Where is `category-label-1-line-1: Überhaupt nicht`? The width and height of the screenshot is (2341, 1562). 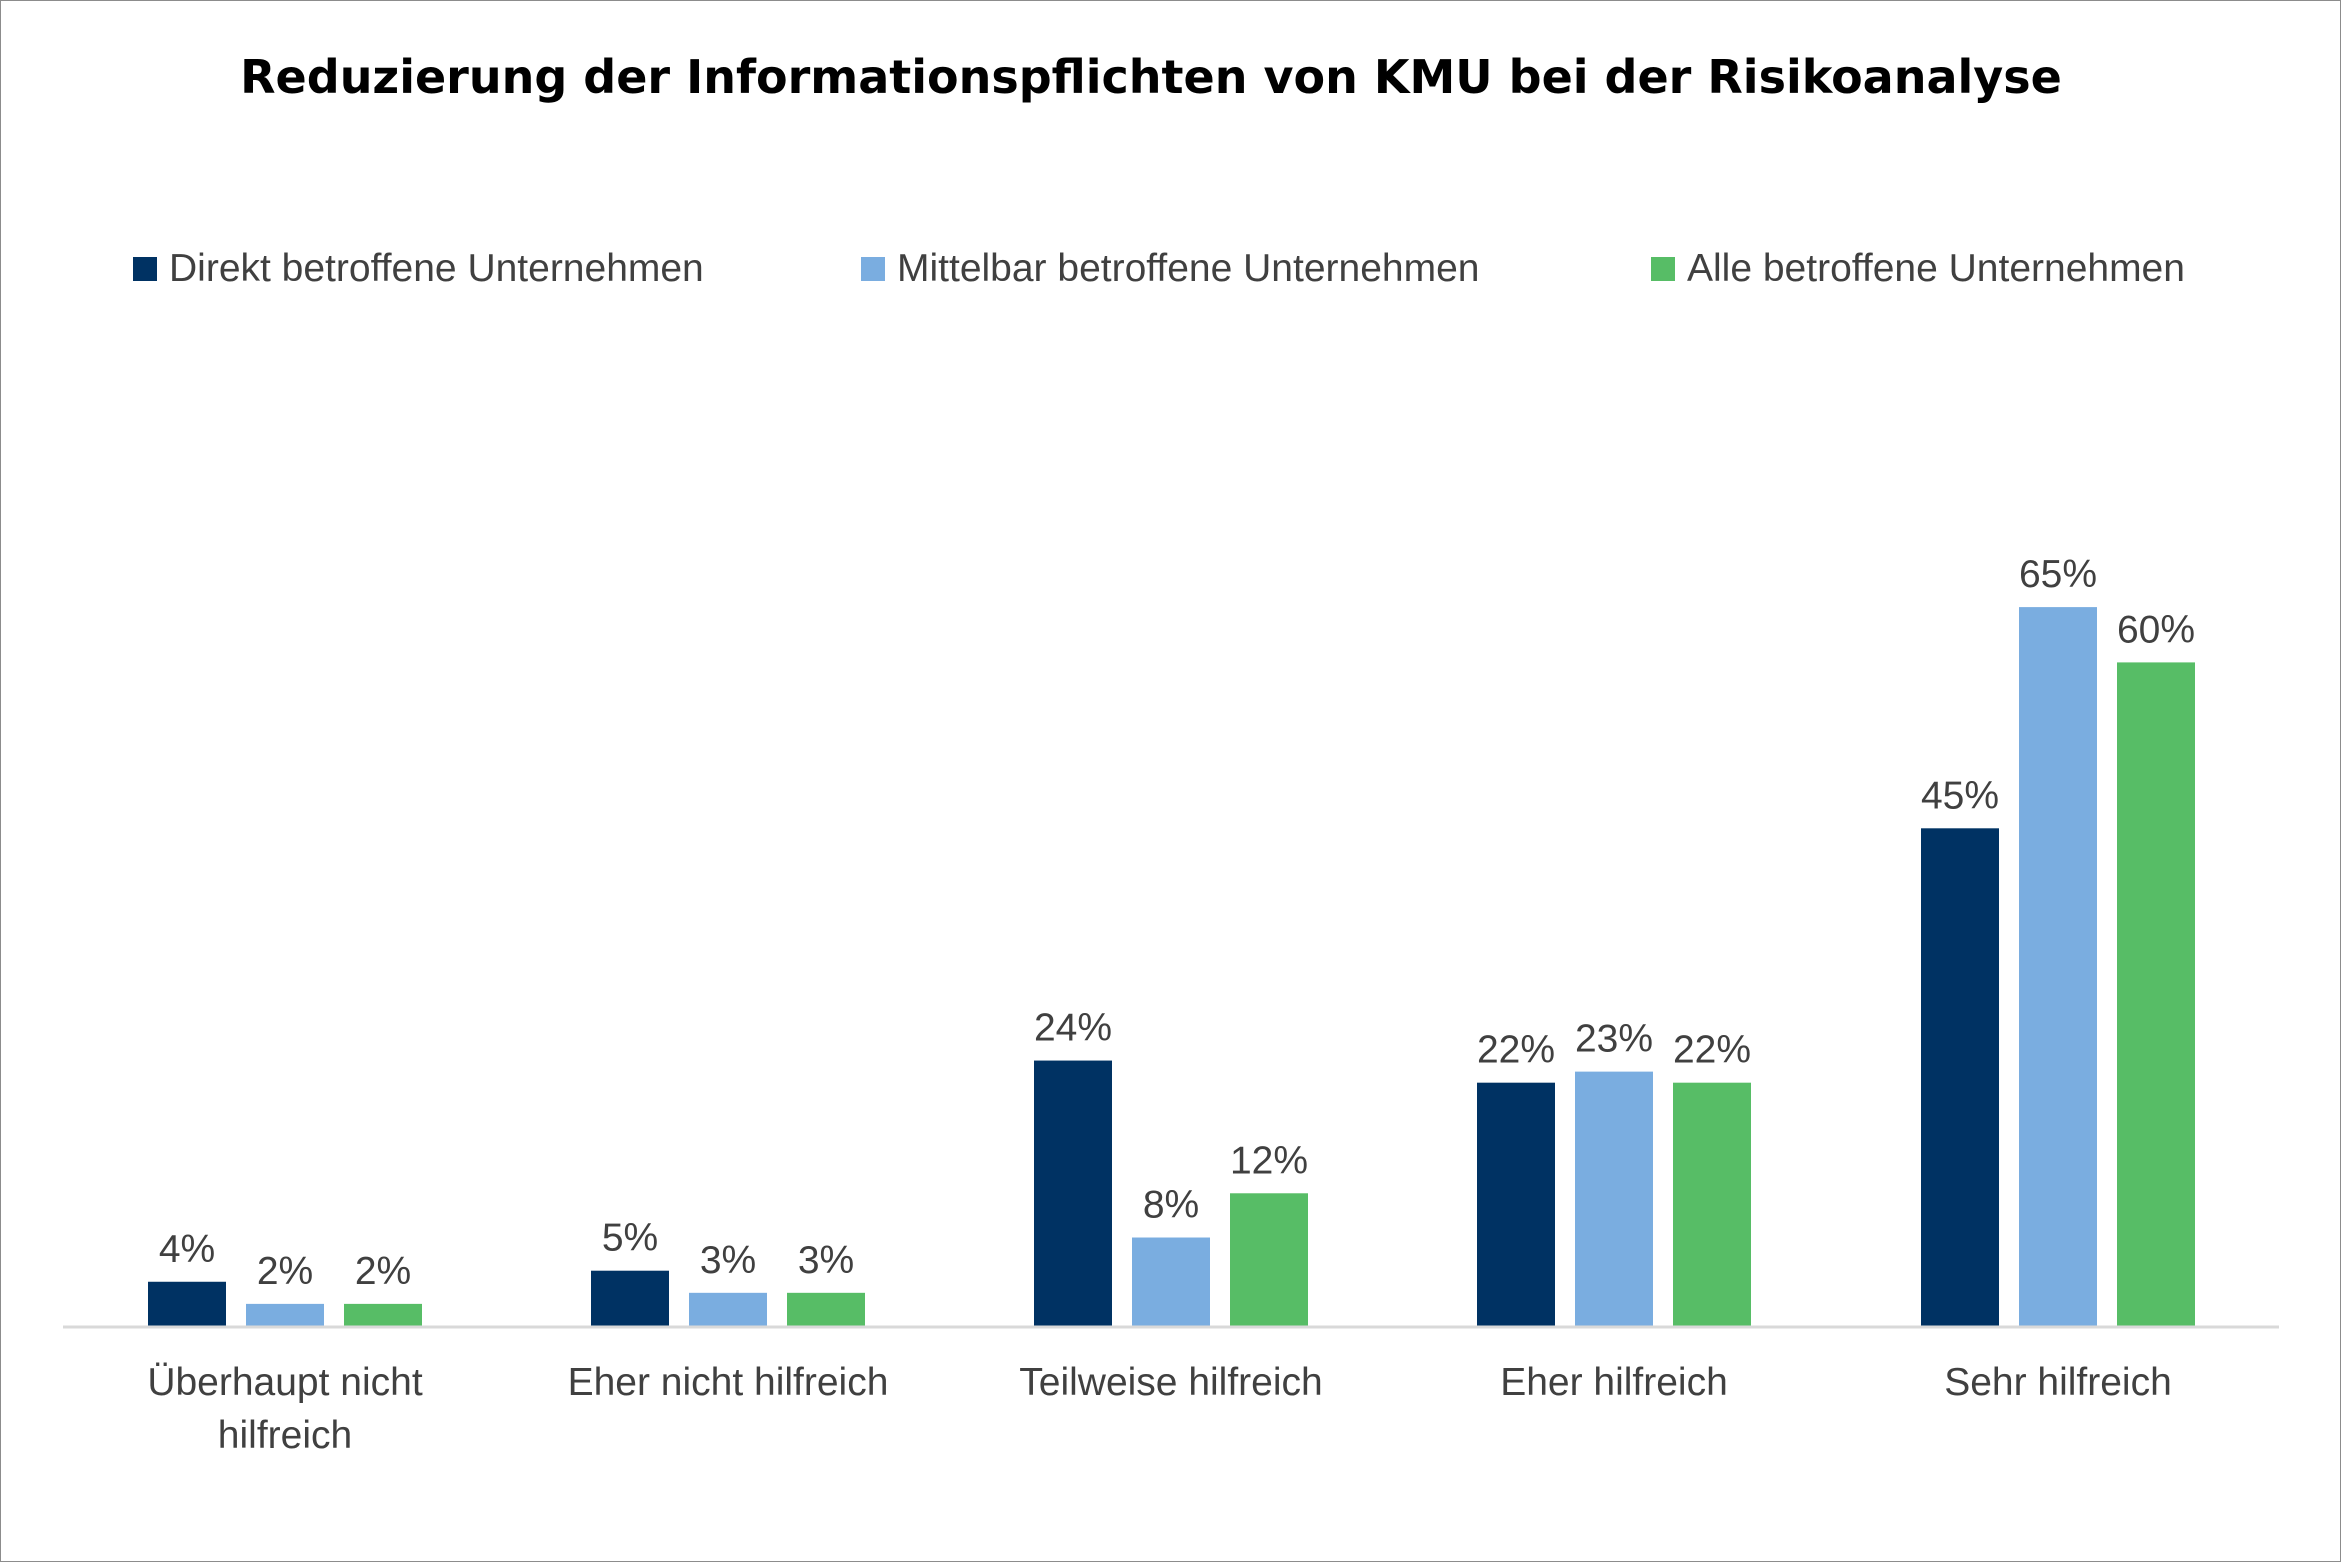 category-label-1-line-1: Überhaupt nicht is located at coordinates (285, 1382).